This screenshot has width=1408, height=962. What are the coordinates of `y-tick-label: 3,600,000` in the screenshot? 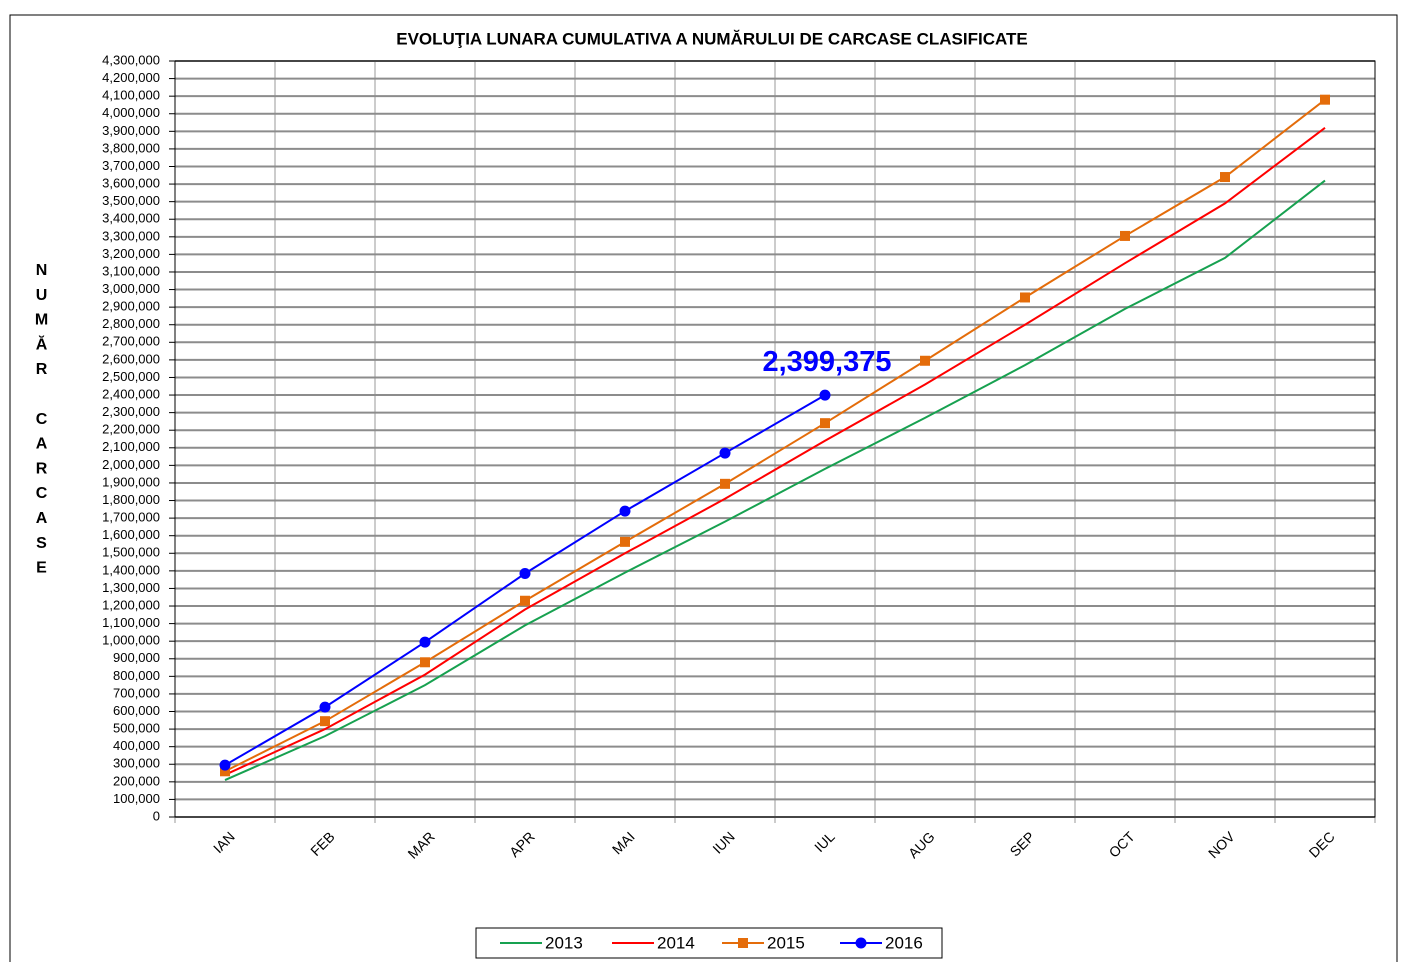 It's located at (131, 183).